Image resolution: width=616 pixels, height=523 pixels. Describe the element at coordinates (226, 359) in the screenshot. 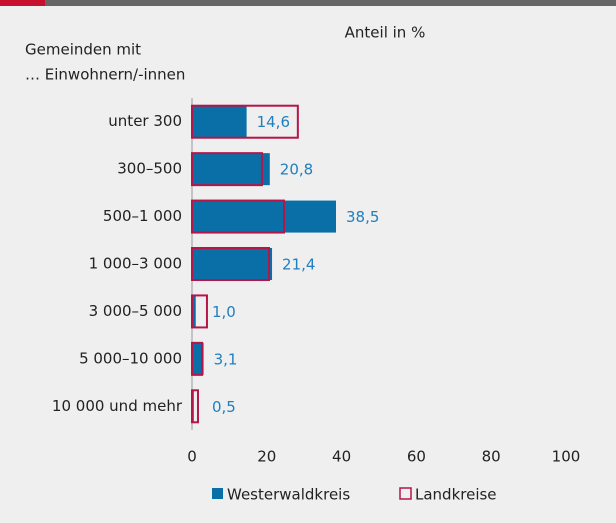

I see `value-label: 3,1` at that location.